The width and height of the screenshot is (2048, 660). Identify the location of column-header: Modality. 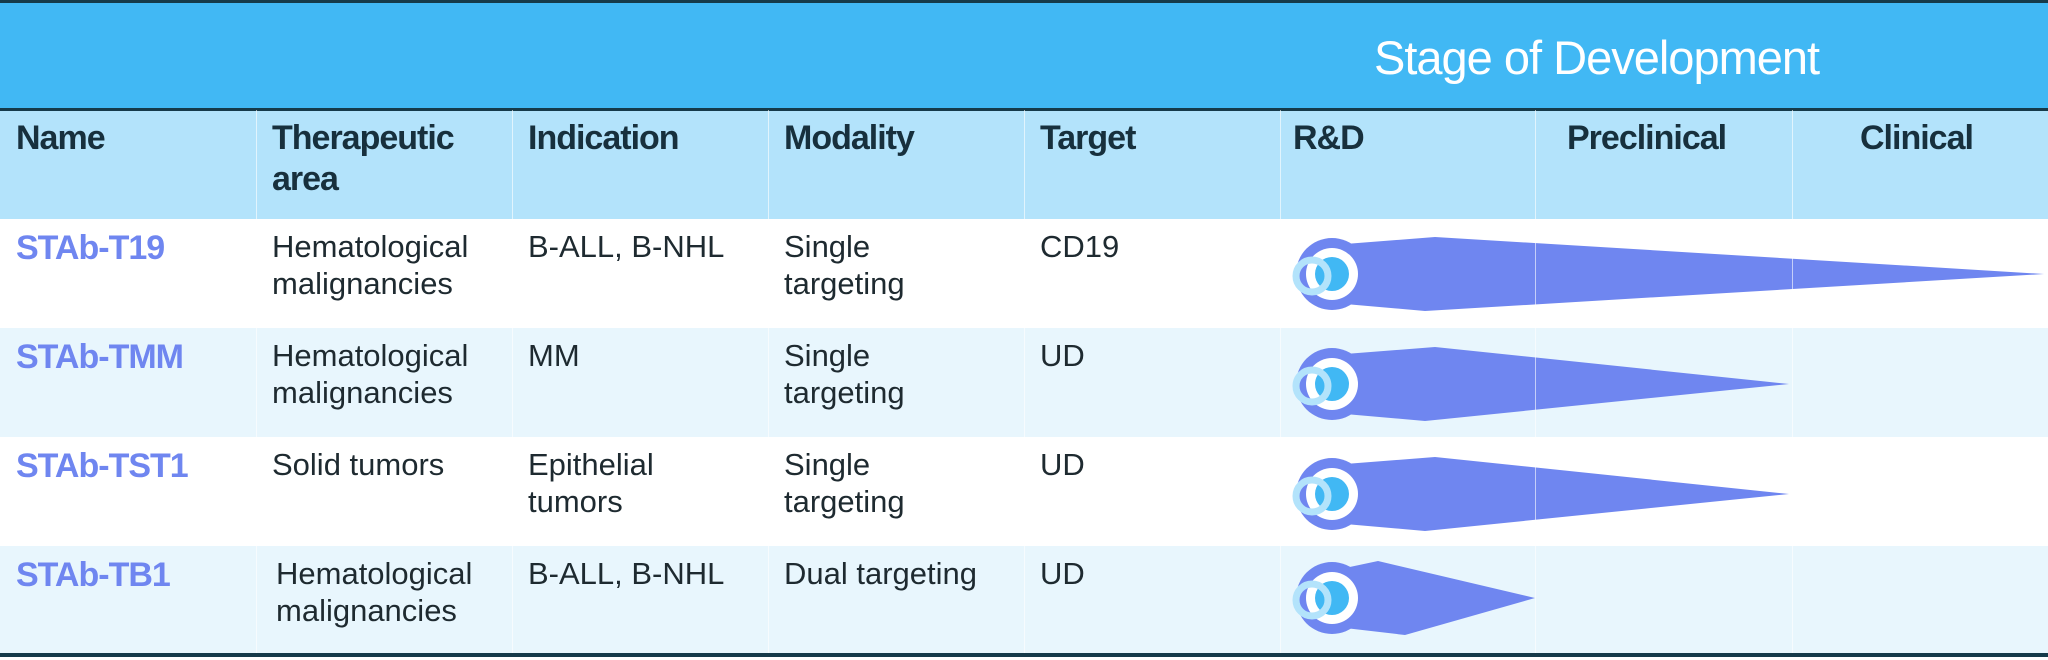
(849, 138).